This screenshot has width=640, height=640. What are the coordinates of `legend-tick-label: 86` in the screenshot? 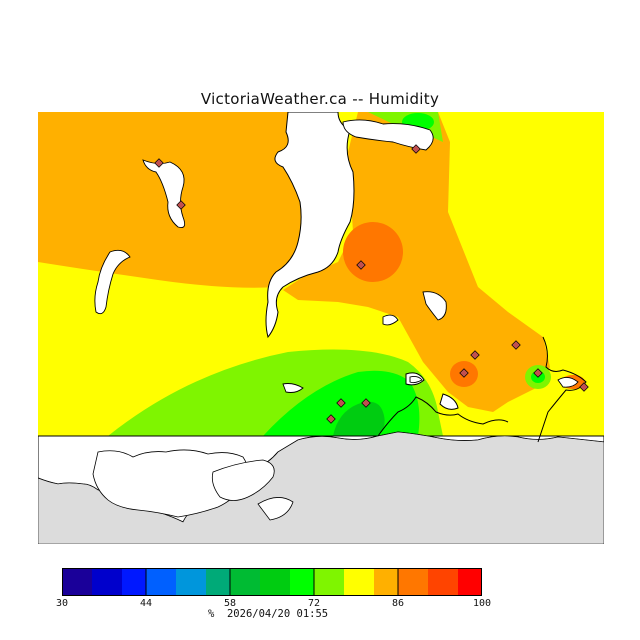 It's located at (398, 603).